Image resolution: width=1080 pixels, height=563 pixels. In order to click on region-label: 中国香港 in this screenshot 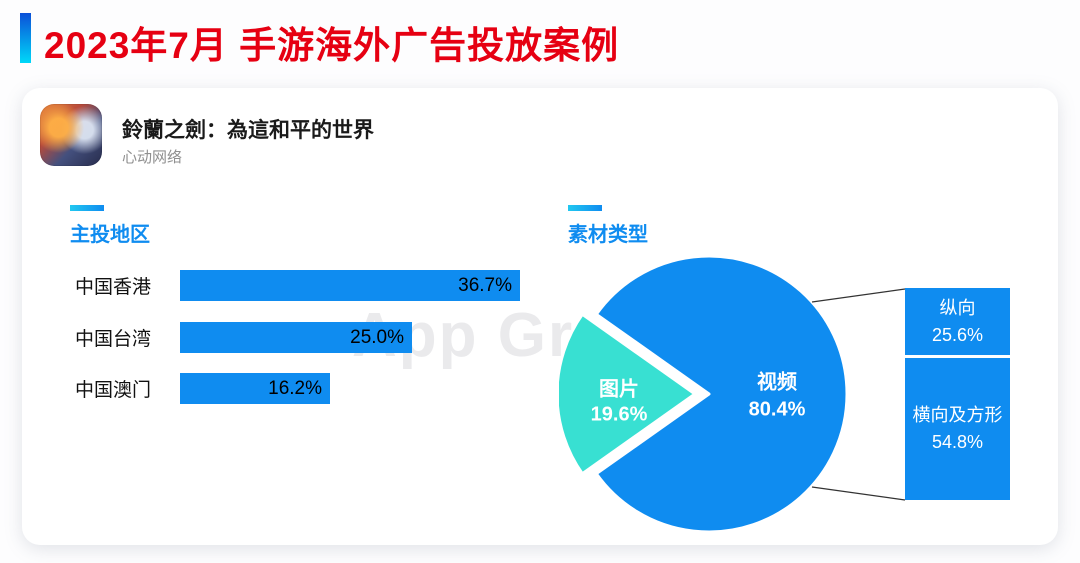, I will do `click(113, 287)`.